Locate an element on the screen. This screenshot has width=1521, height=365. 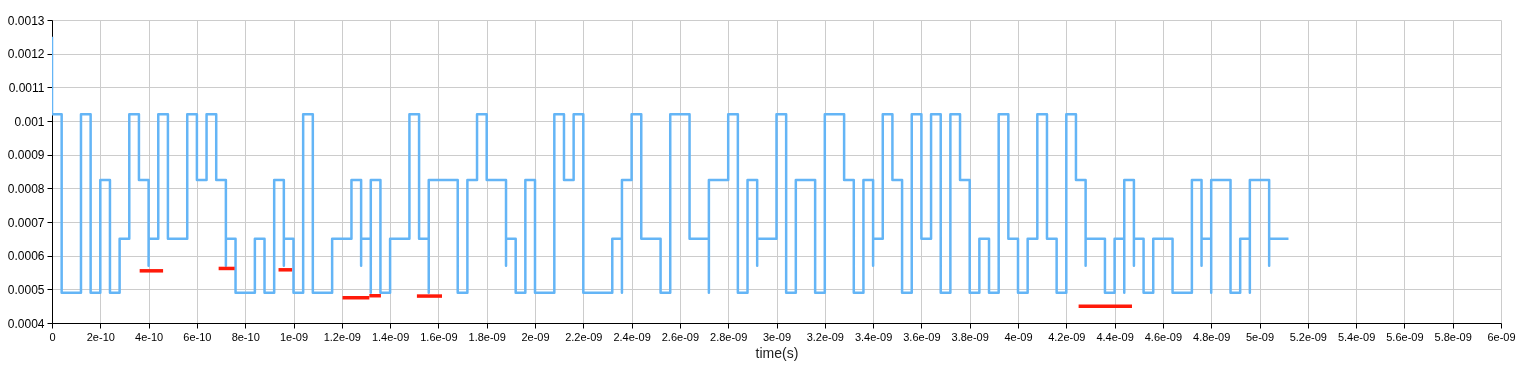
x-axis-title: time(s) is located at coordinates (777, 352).